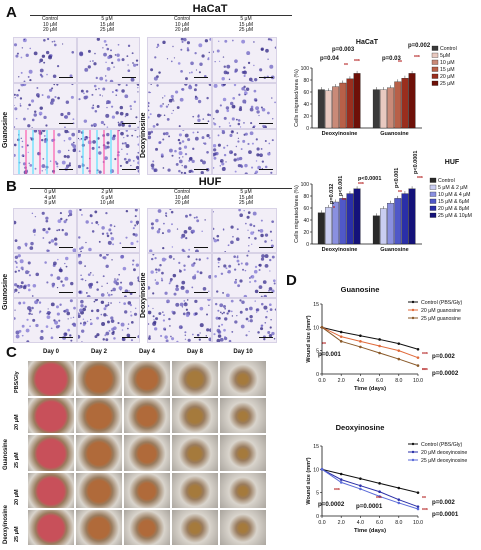 This screenshot has height=550, width=481. Describe the element at coordinates (398, 381) in the screenshot. I see `x-tick-label: 8.0` at that location.